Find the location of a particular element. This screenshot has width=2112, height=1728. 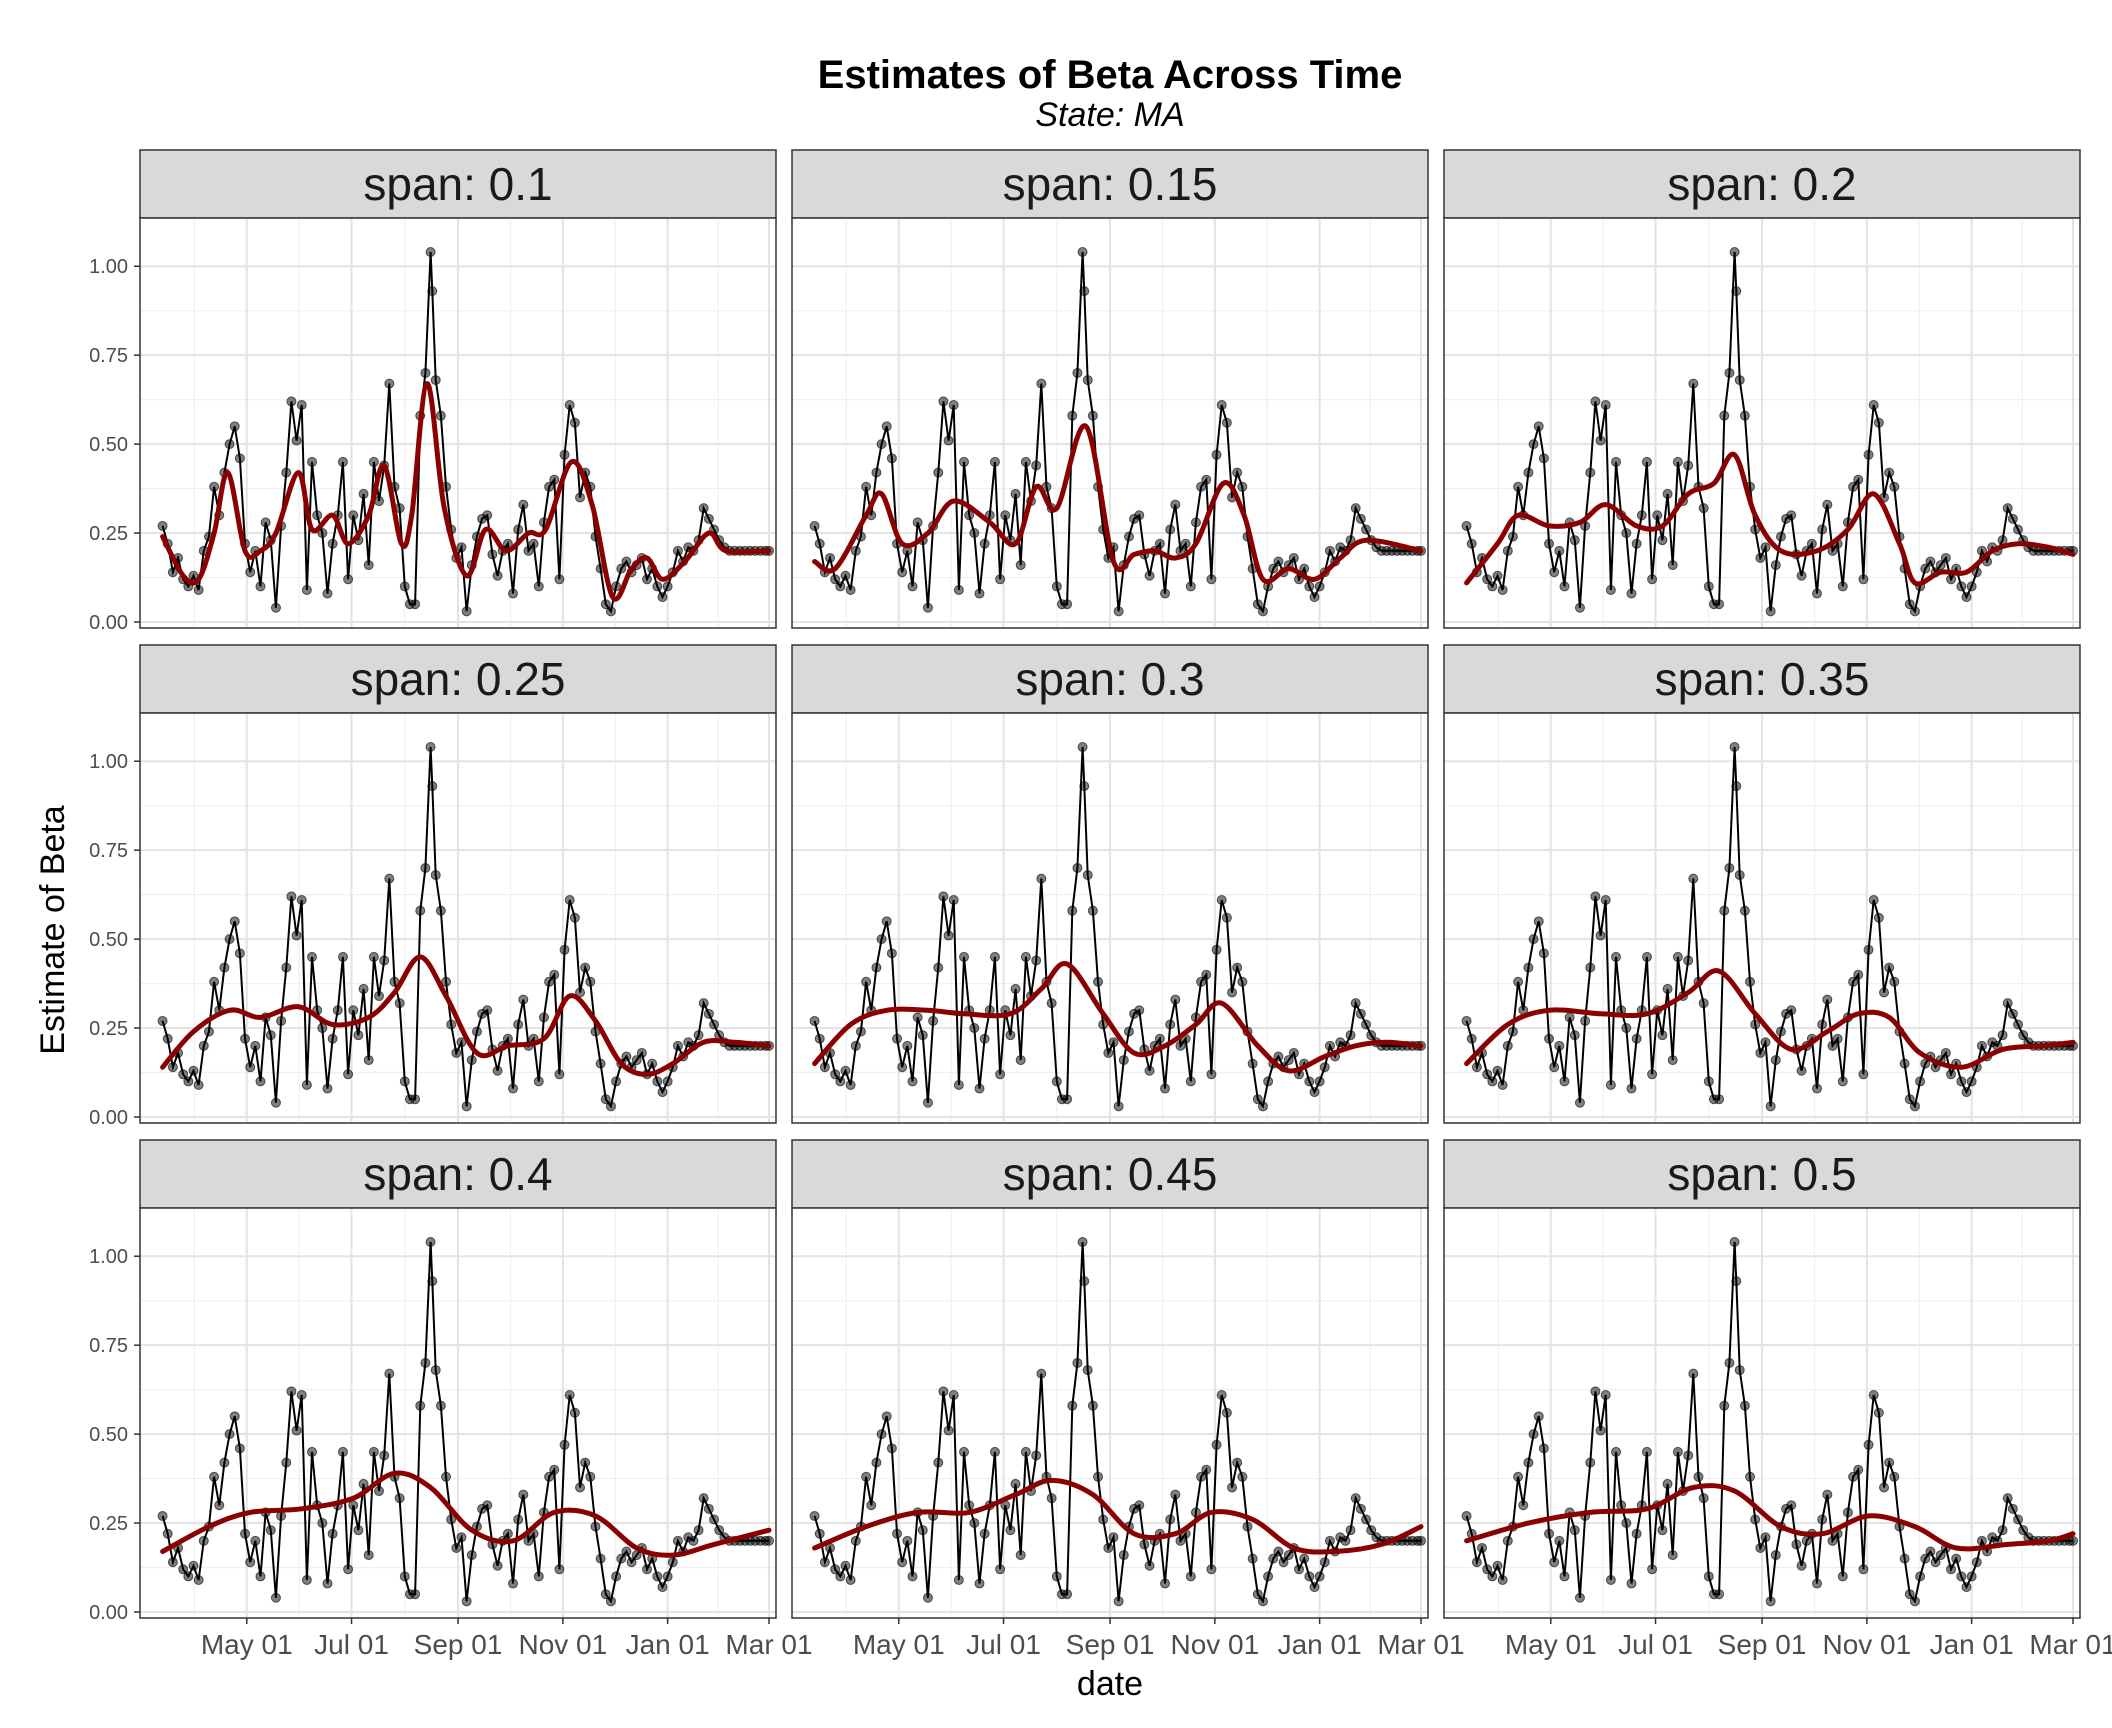

panel-border is located at coordinates (1110, 423).